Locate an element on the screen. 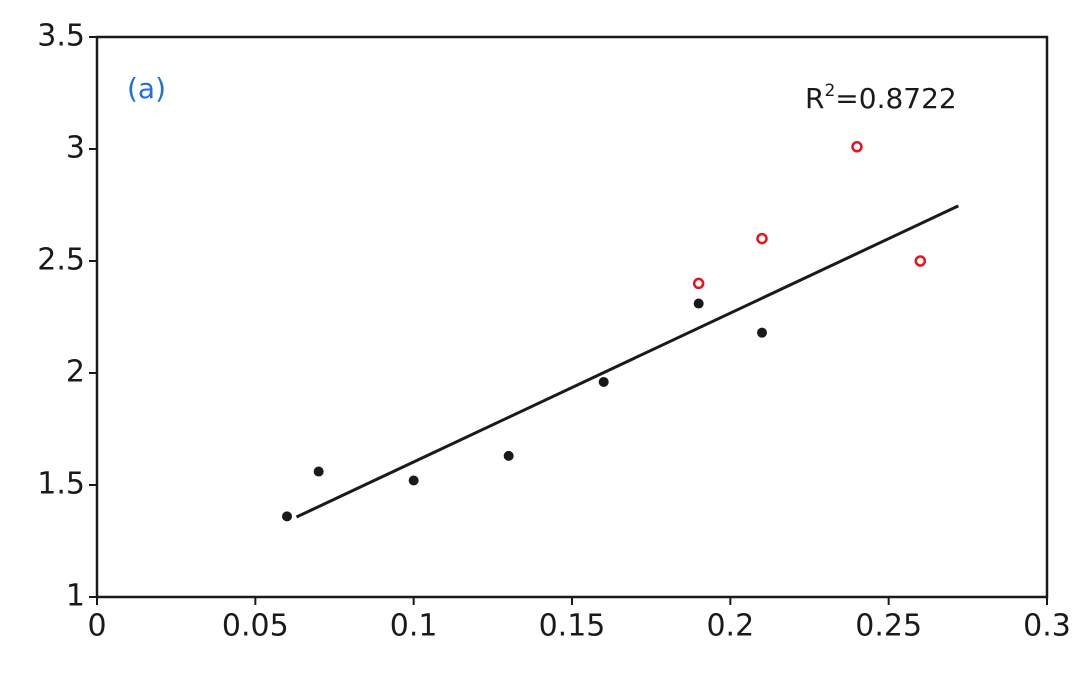 The width and height of the screenshot is (1080, 673). y-tick-label: 1 is located at coordinates (75, 596).